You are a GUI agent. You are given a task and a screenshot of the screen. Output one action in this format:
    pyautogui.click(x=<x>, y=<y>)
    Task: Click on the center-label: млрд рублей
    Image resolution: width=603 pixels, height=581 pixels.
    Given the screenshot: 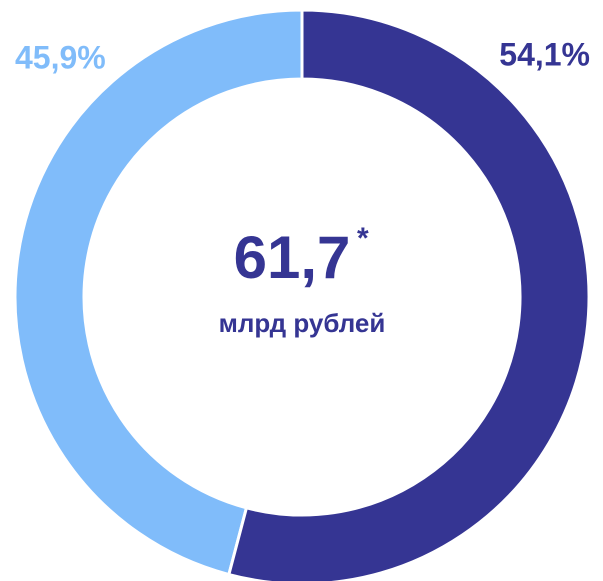 What is the action you would take?
    pyautogui.click(x=302, y=323)
    